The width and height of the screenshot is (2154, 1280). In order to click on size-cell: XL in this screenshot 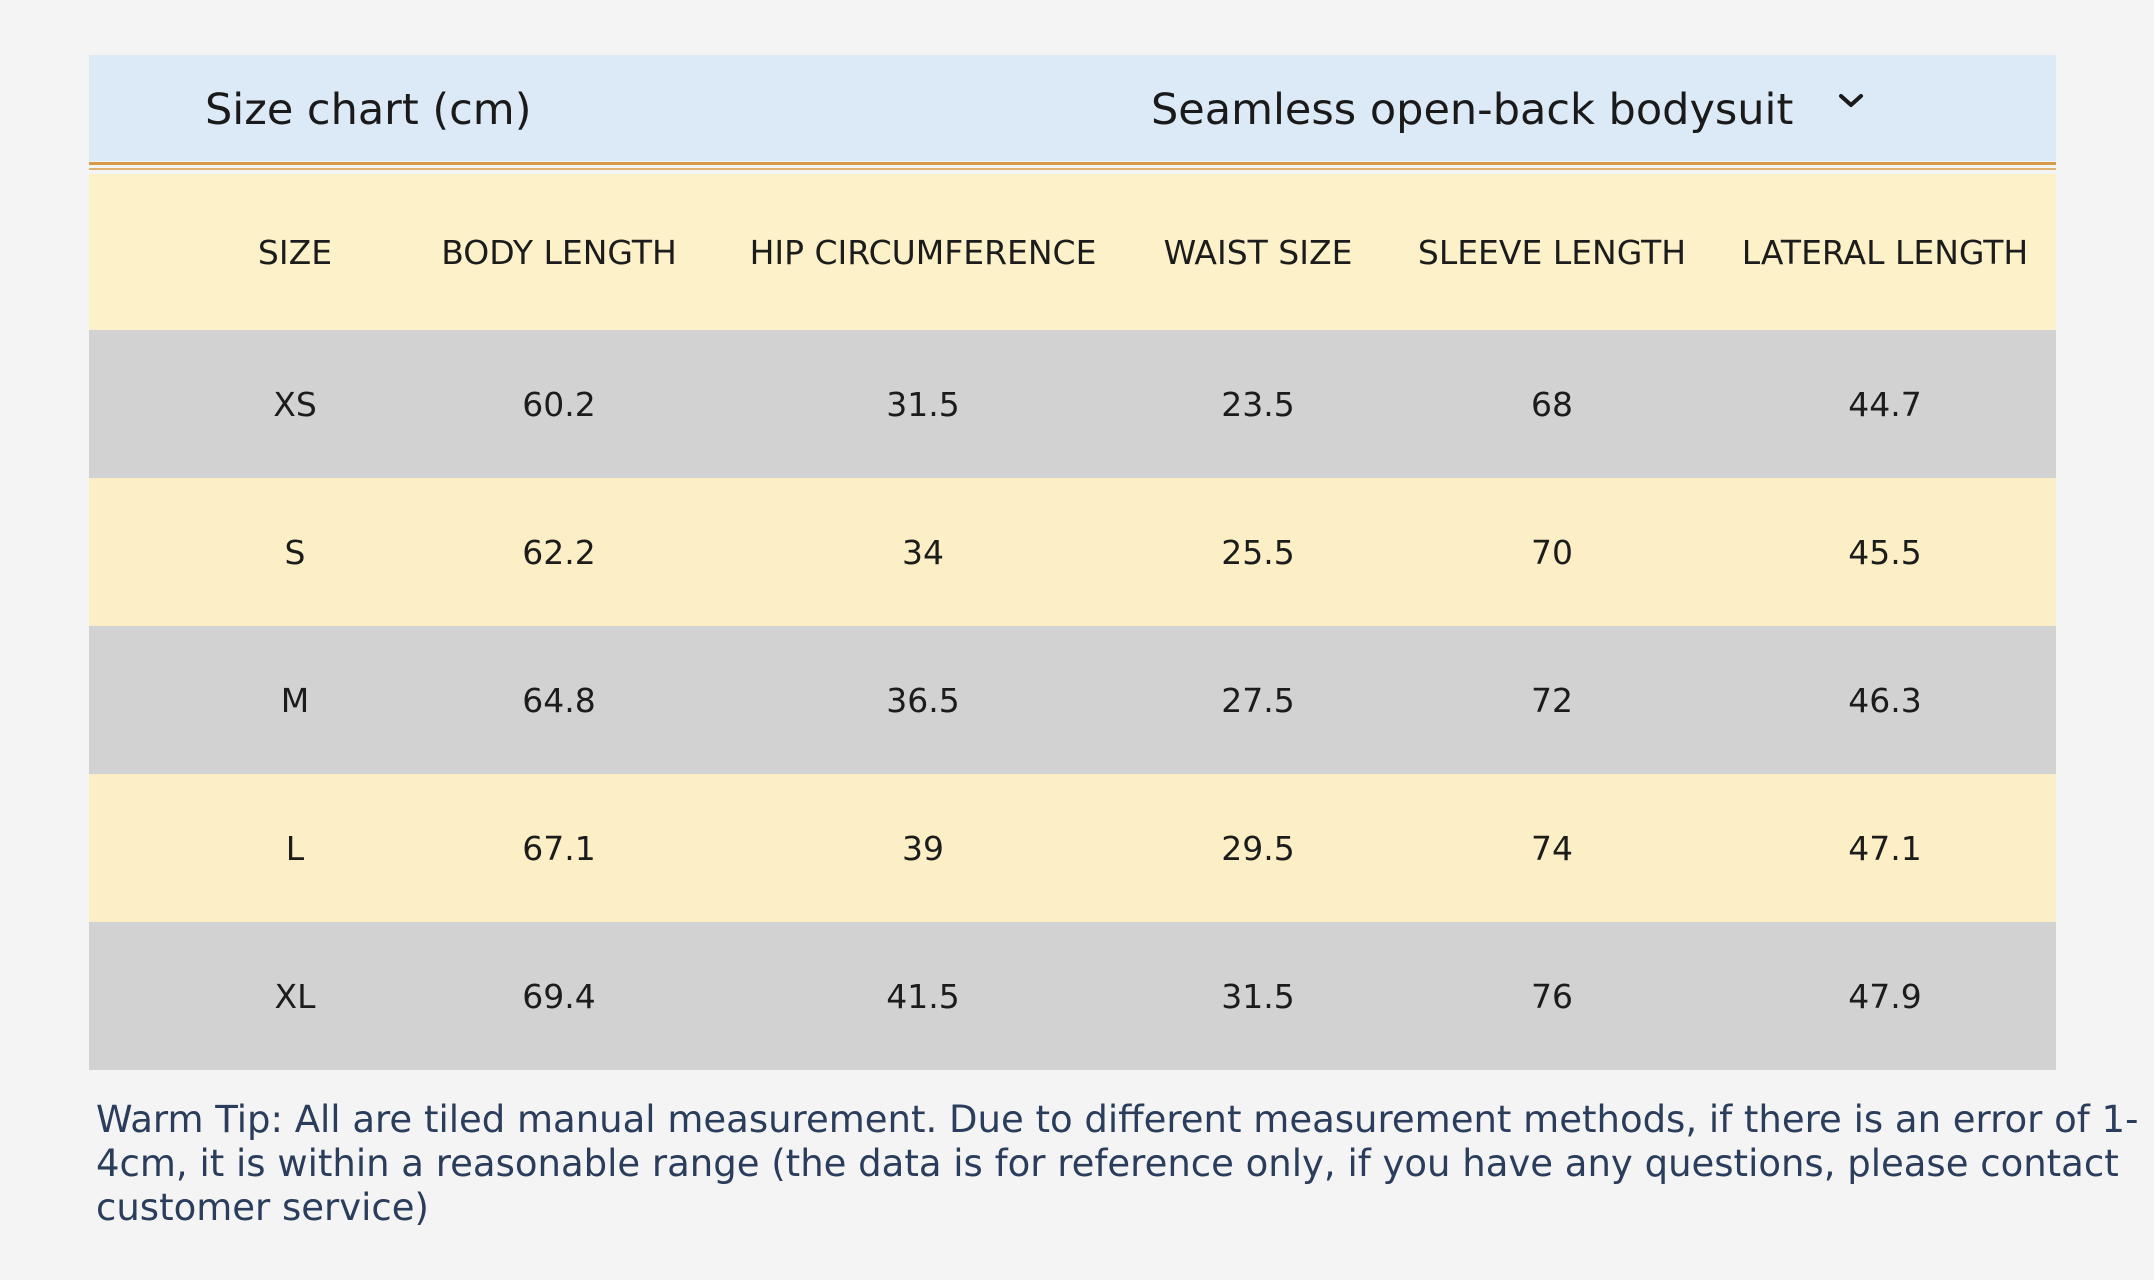, I will do `click(295, 996)`.